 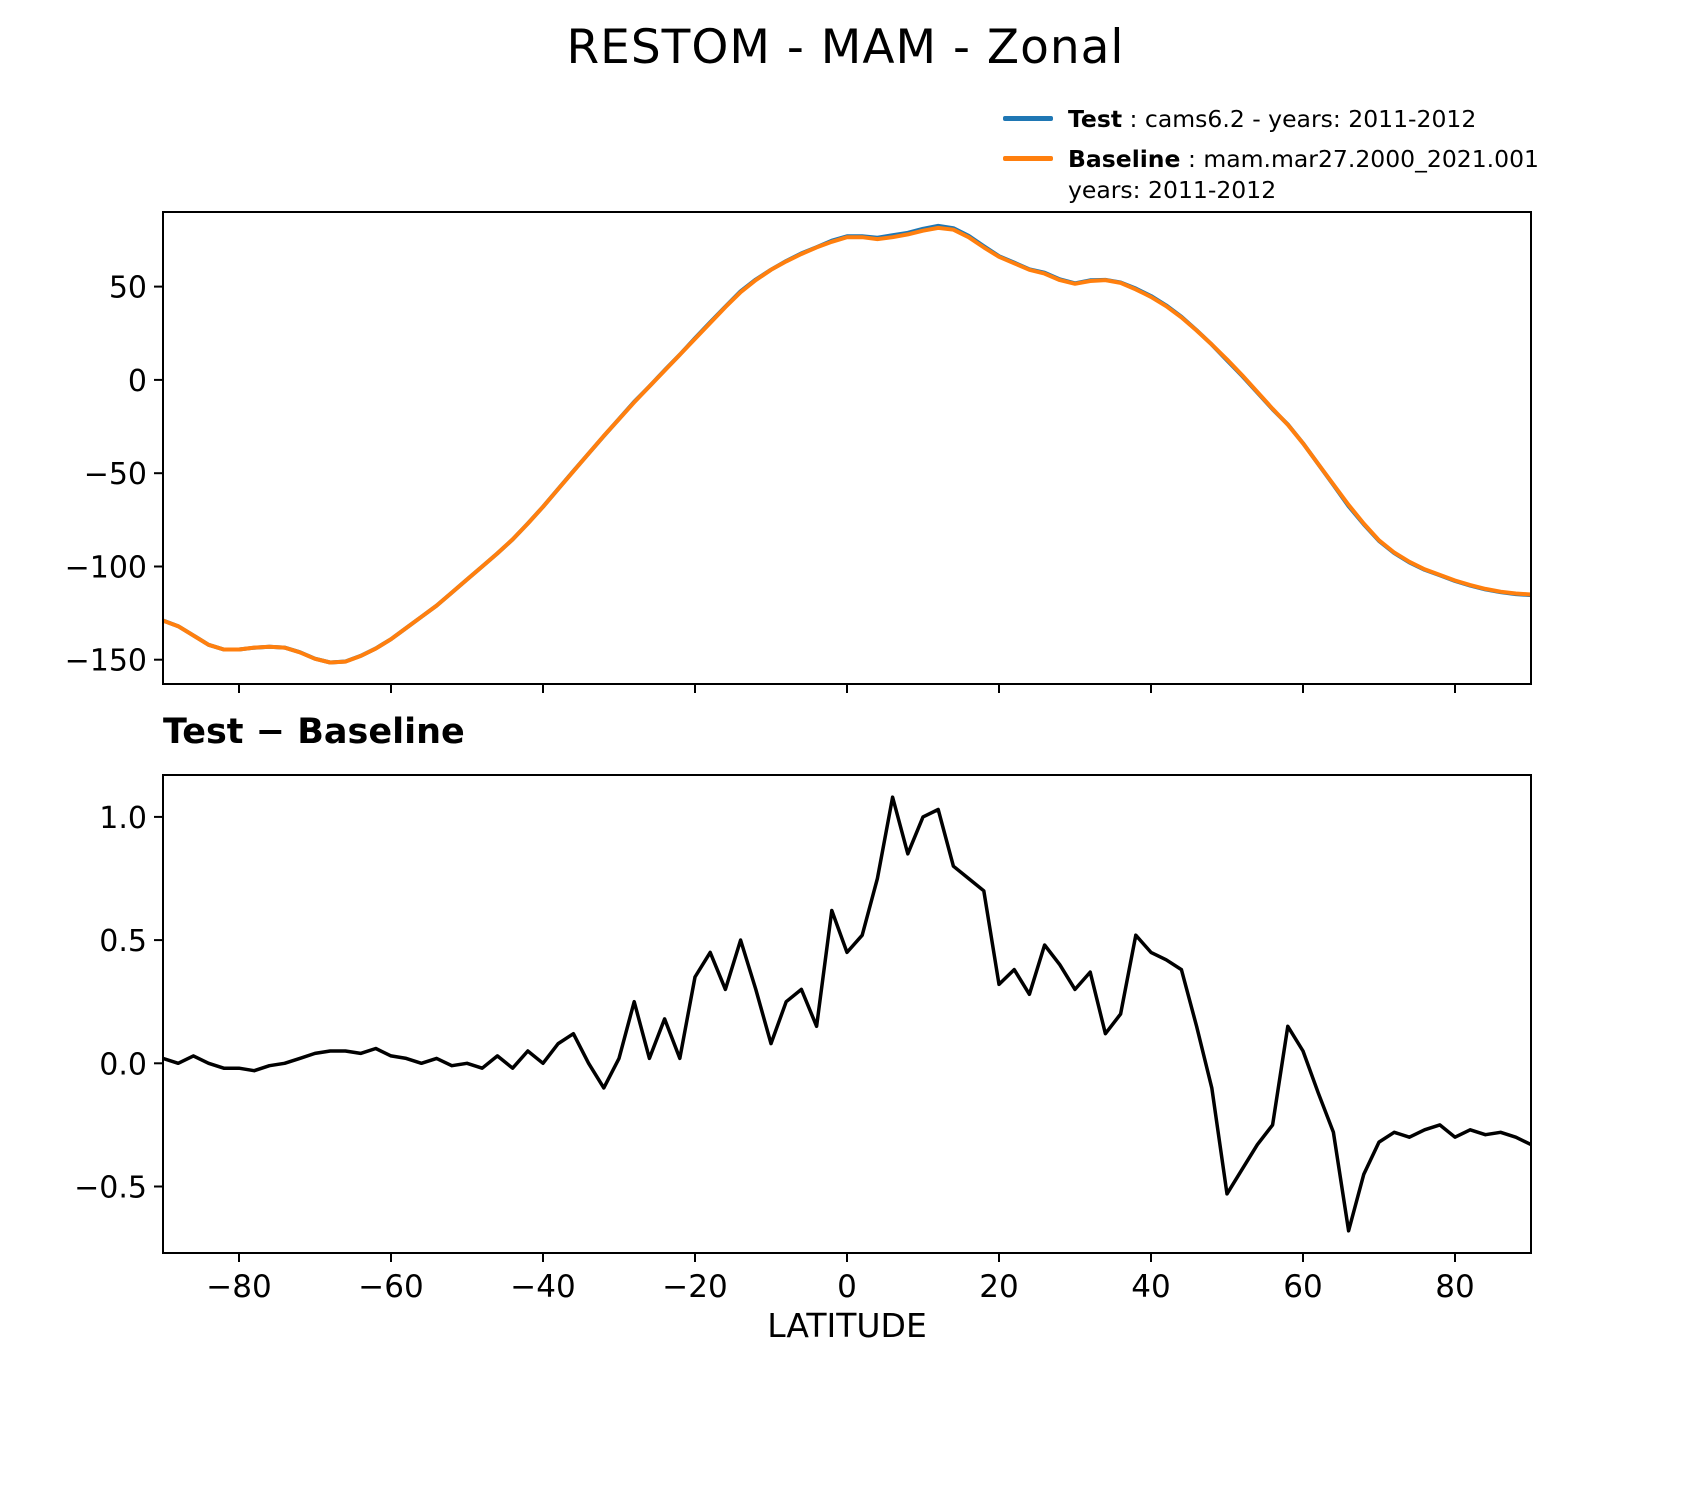 What do you see at coordinates (847, 1325) in the screenshot?
I see `x-axis-label: LATITUDE` at bounding box center [847, 1325].